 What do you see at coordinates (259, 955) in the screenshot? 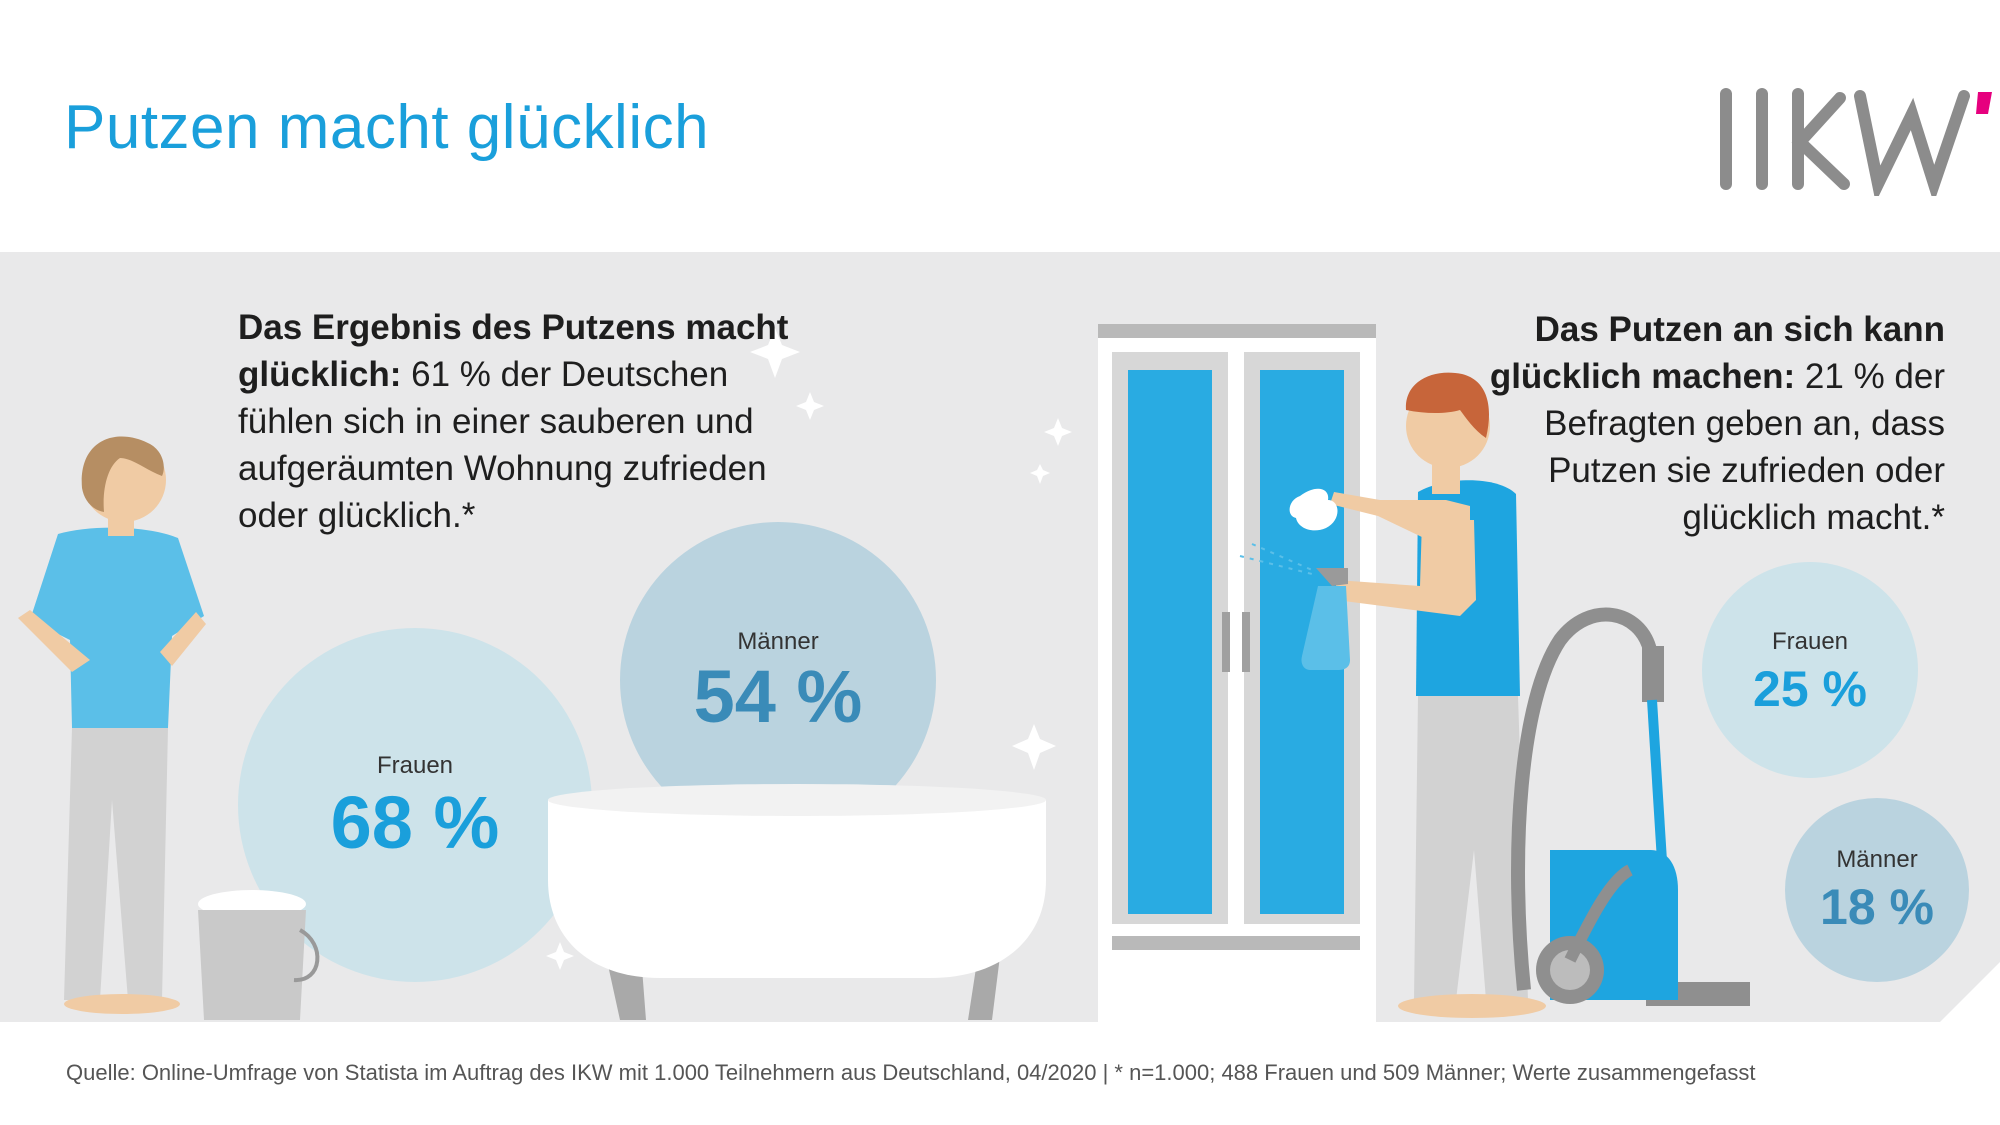
I see `bucket-icon` at bounding box center [259, 955].